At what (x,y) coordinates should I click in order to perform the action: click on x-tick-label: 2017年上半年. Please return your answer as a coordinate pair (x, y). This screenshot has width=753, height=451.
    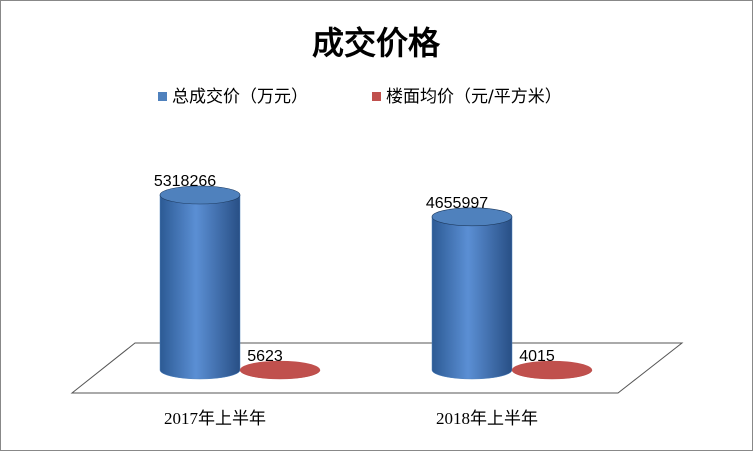
    Looking at the image, I should click on (215, 418).